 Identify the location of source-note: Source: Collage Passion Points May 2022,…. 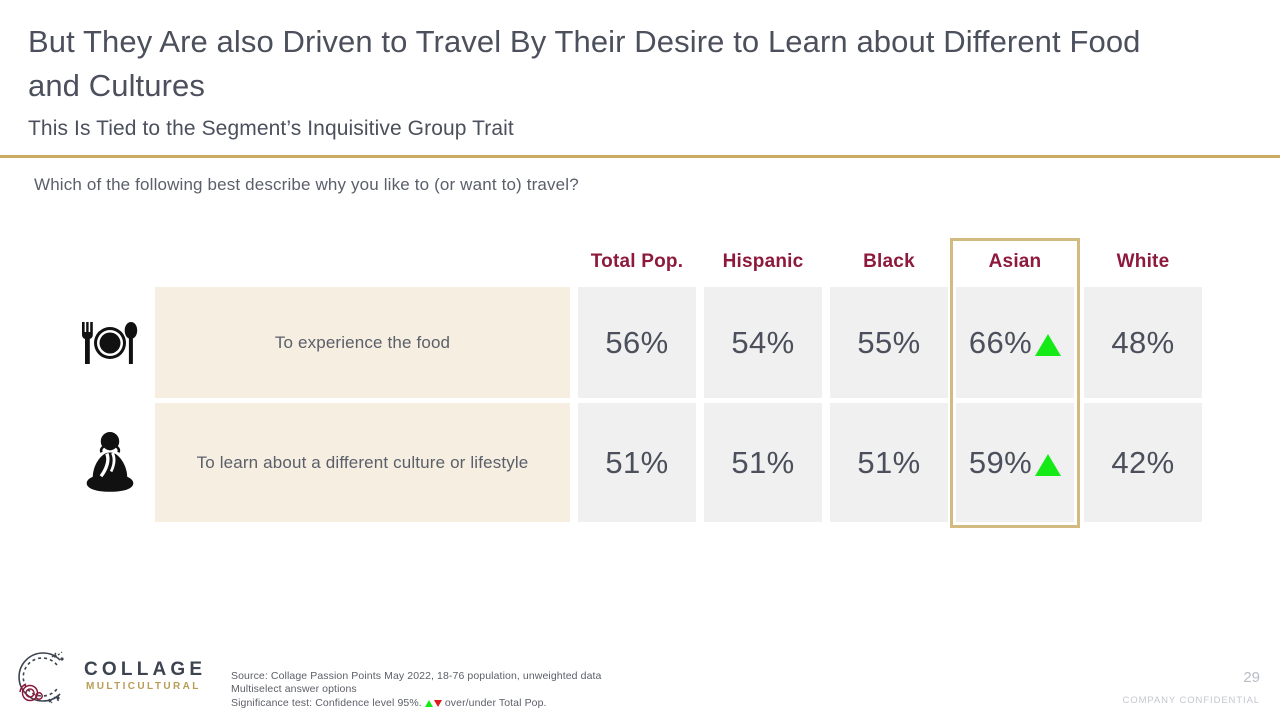
(416, 690).